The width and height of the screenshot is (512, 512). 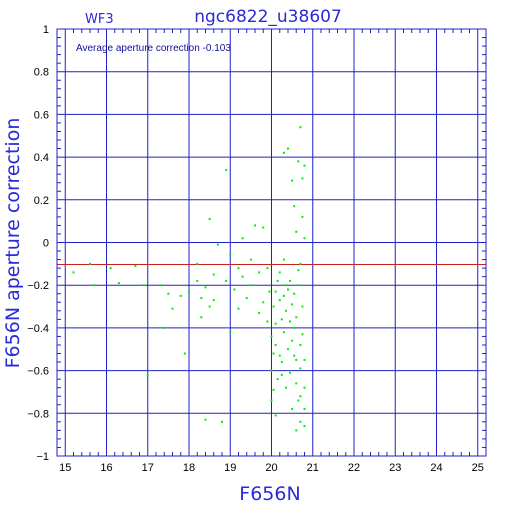 What do you see at coordinates (41, 73) in the screenshot?
I see `y-tick-label: 0.8` at bounding box center [41, 73].